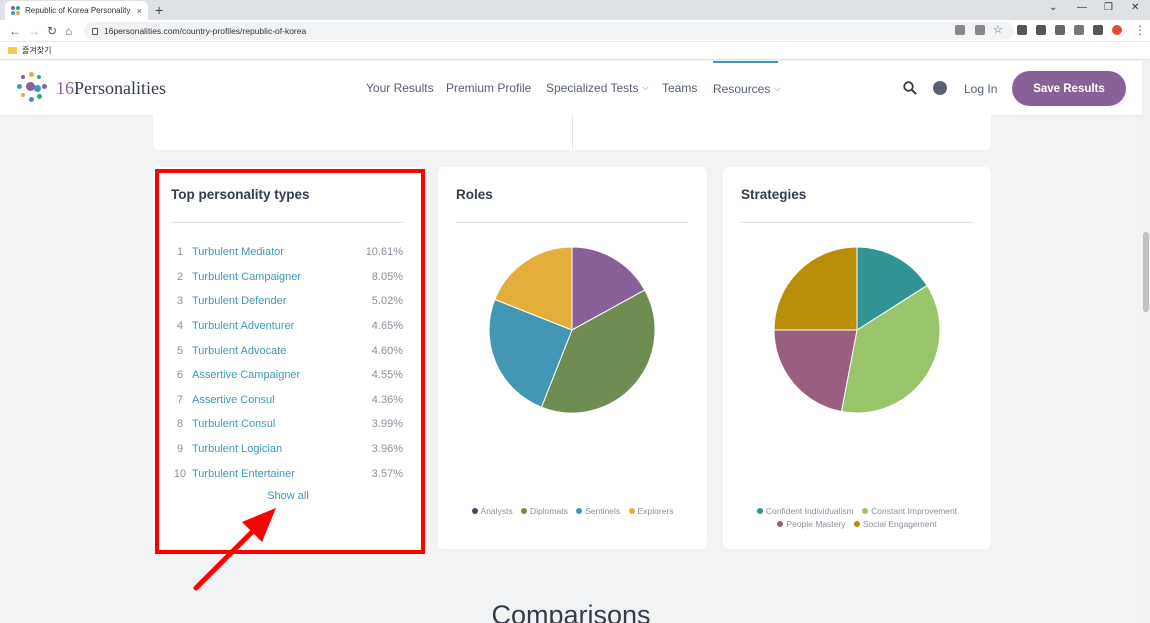  What do you see at coordinates (1117, 30) in the screenshot?
I see `profile-avatar-icon` at bounding box center [1117, 30].